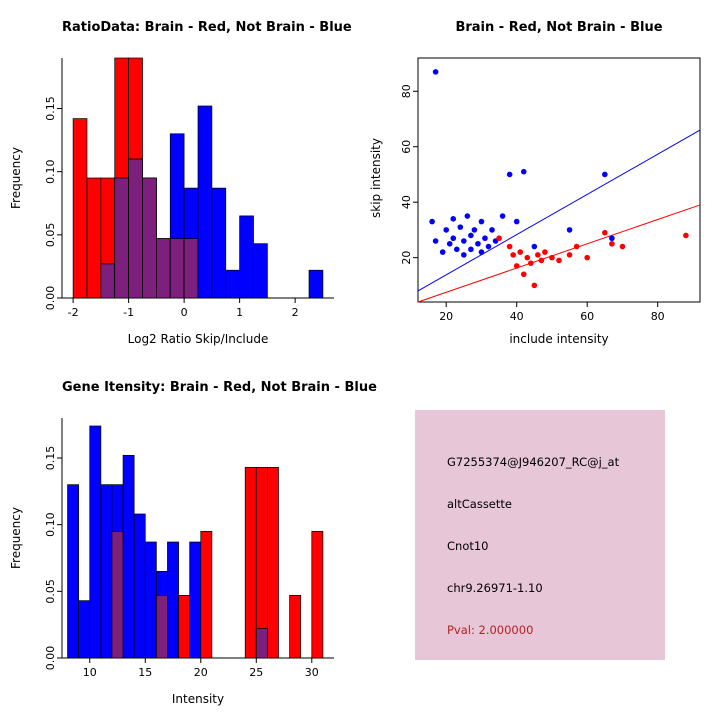  I want to click on y-tick-label: 0.10, so click(50, 171).